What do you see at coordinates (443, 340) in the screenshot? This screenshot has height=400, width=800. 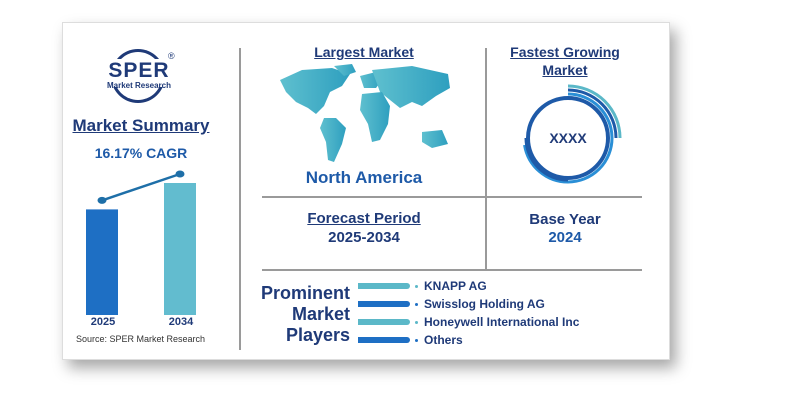 I see `player-name: Others` at bounding box center [443, 340].